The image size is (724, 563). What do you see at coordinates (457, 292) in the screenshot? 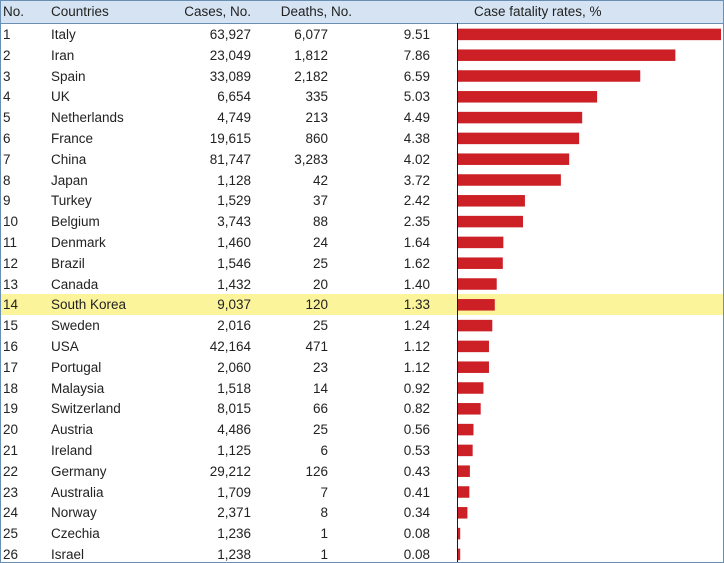
I see `chart-axis-line` at bounding box center [457, 292].